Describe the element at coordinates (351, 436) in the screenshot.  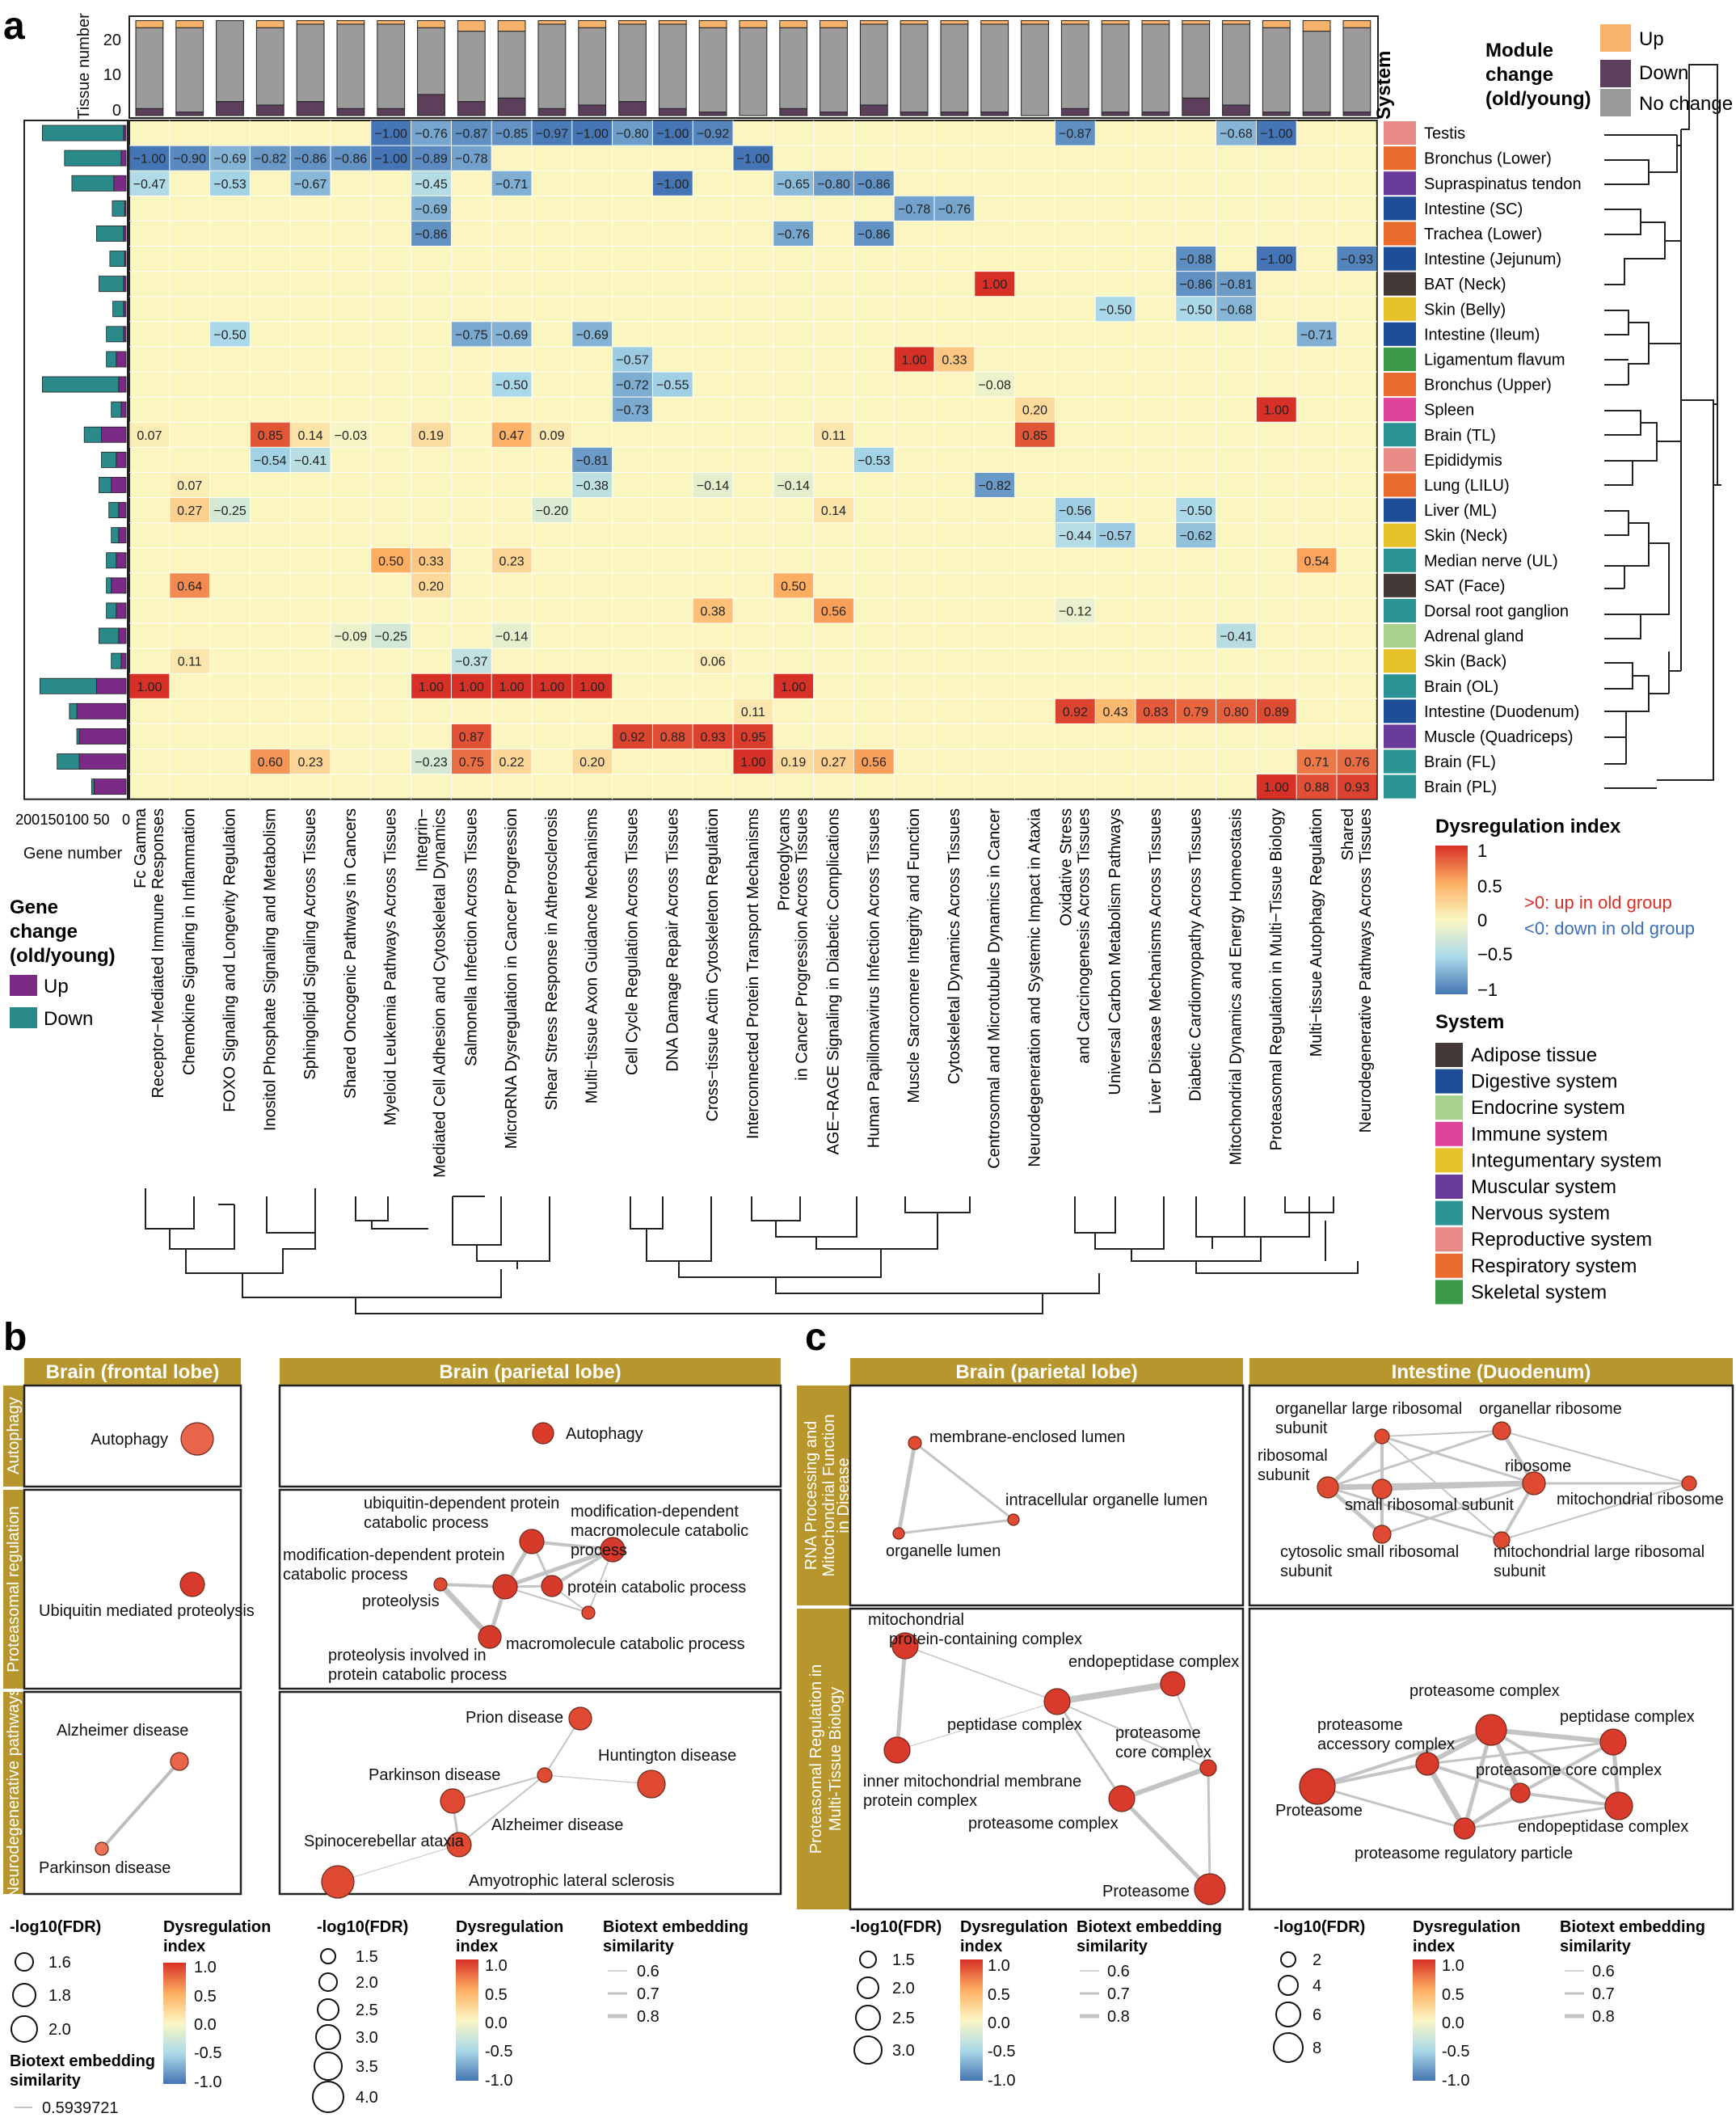
I see `heatmap-cell-value: −0.03` at that location.